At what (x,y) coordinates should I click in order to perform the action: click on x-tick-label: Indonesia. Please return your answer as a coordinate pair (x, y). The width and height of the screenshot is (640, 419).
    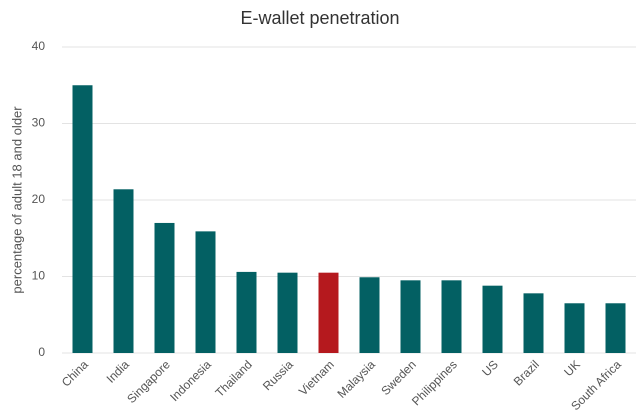
    Looking at the image, I should click on (190, 380).